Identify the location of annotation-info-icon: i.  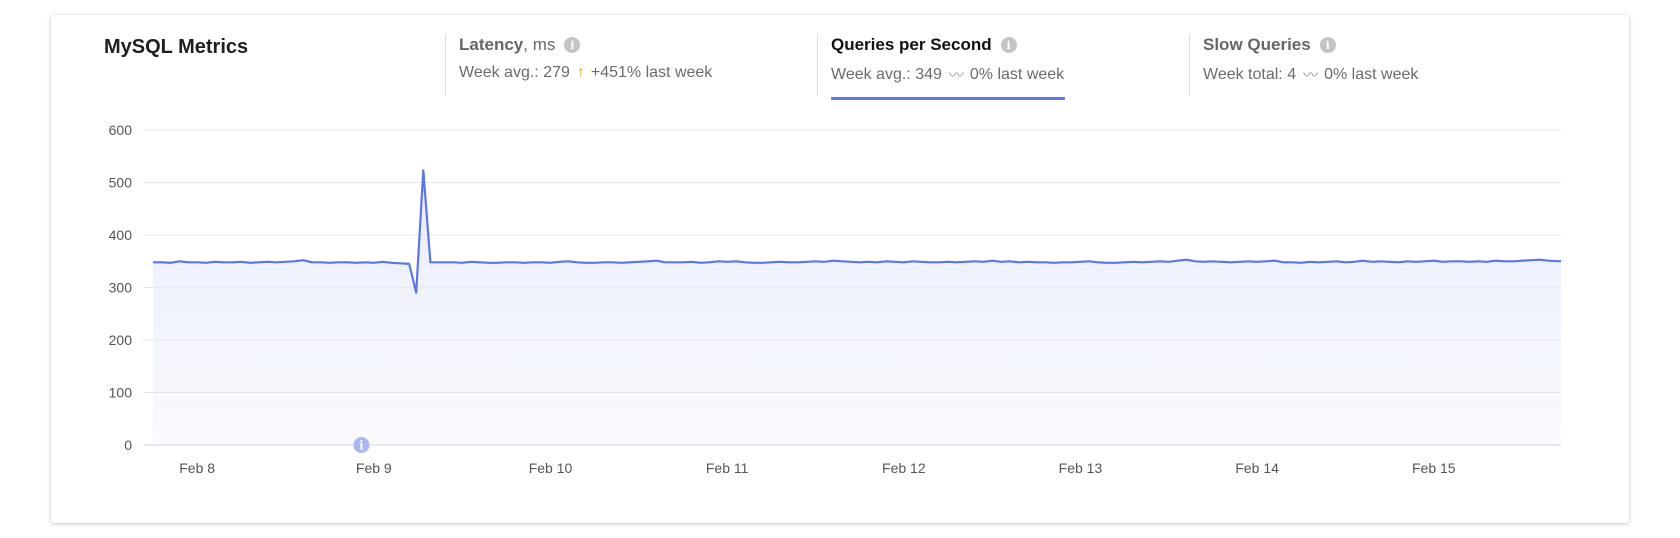
(361, 445).